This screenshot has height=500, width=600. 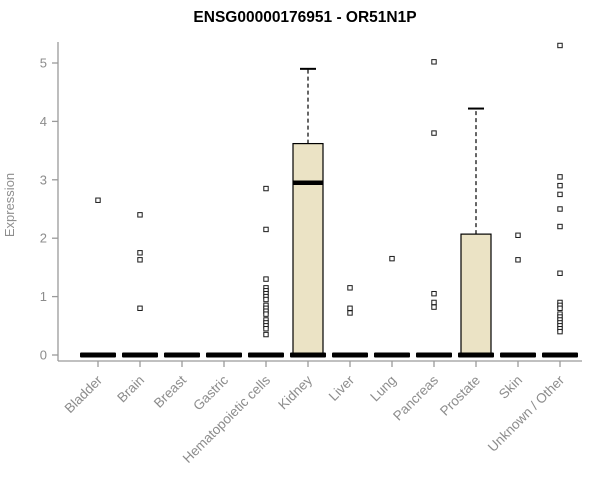 I want to click on x-tick-label: Gastric, so click(x=210, y=392).